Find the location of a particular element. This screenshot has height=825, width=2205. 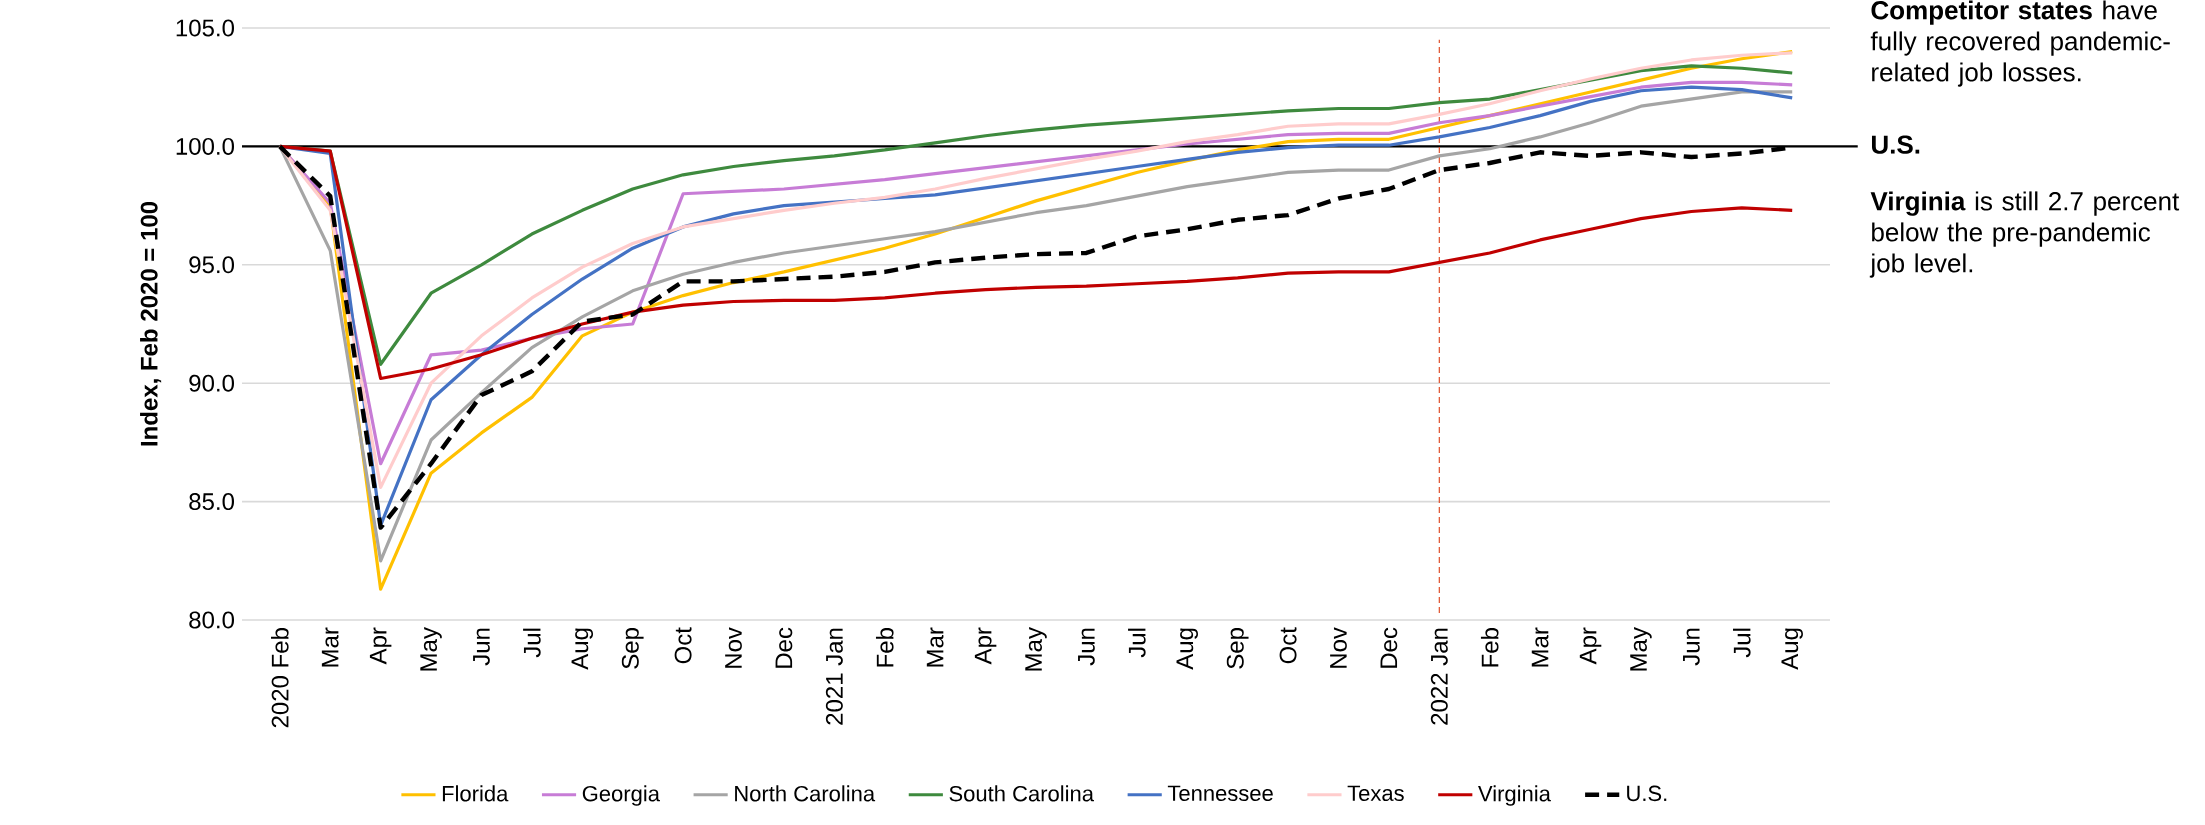

text: Virginia is still 2.7 percent below the pre-pandemic job level. is located at coordinates (2024, 234).